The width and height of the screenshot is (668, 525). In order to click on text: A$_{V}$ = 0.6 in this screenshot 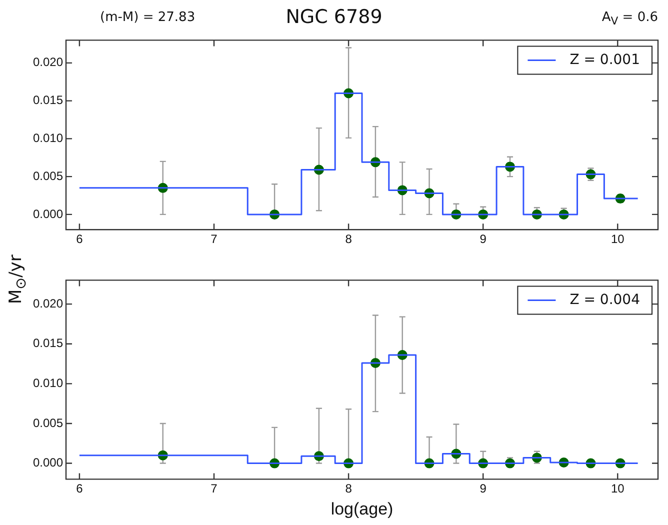, I will do `click(630, 19)`.